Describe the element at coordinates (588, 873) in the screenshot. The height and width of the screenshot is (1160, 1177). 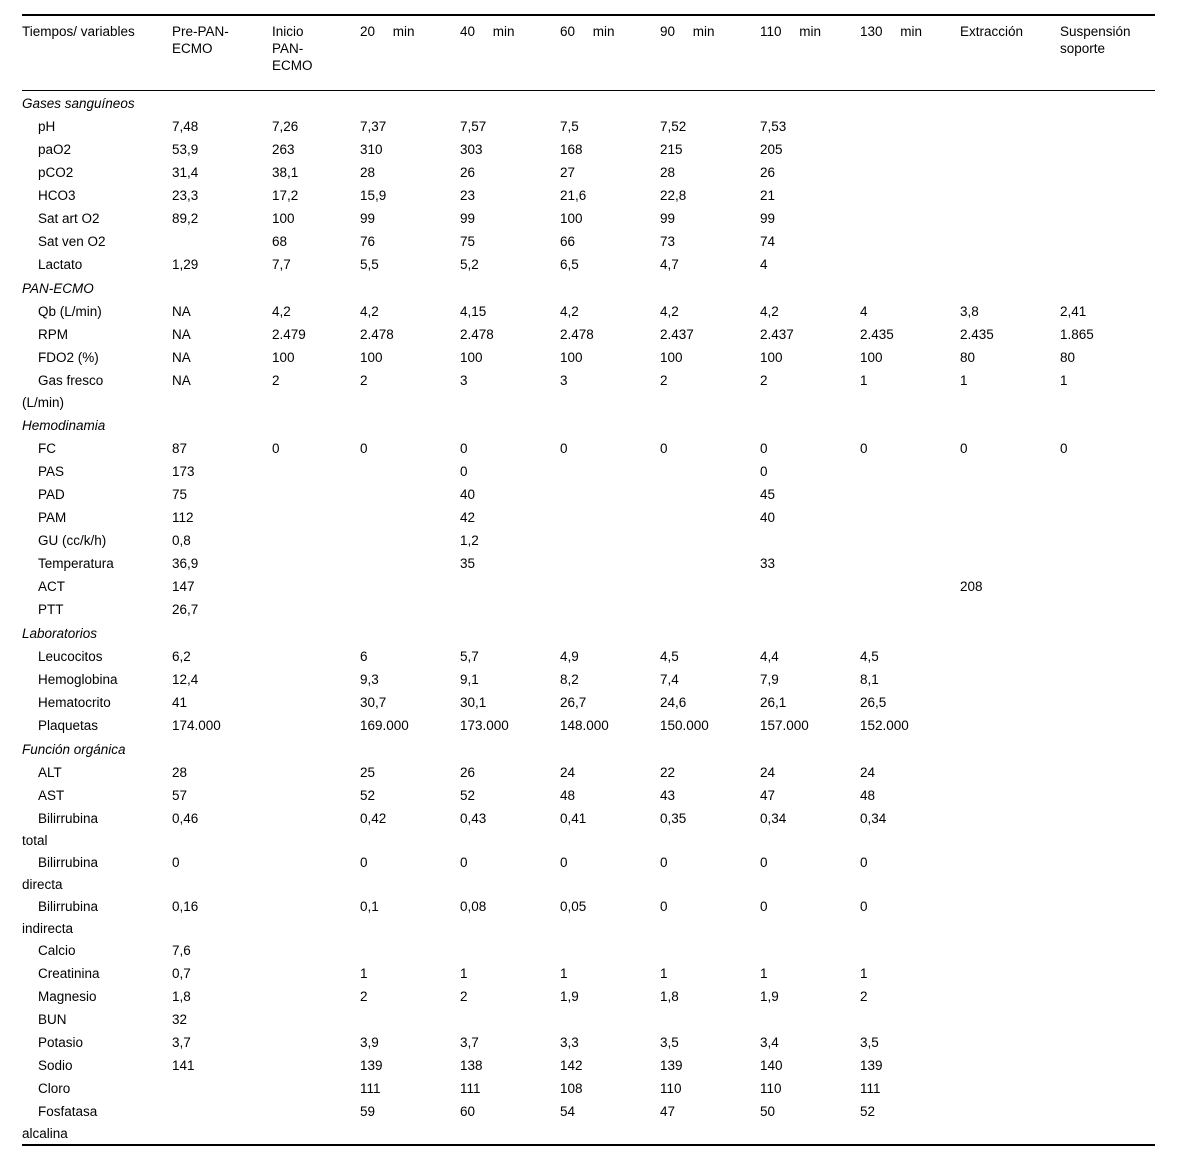
I see `table-row: Bilirrubina directa 0 0 0 0 0 0 0` at that location.